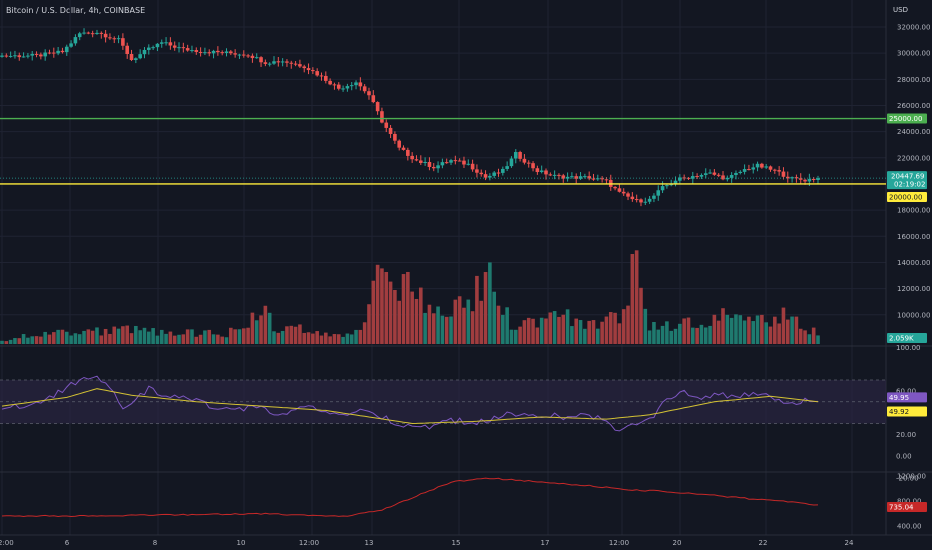 The width and height of the screenshot is (932, 550). I want to click on rsi-ma-value-tag: 49.92, so click(899, 412).